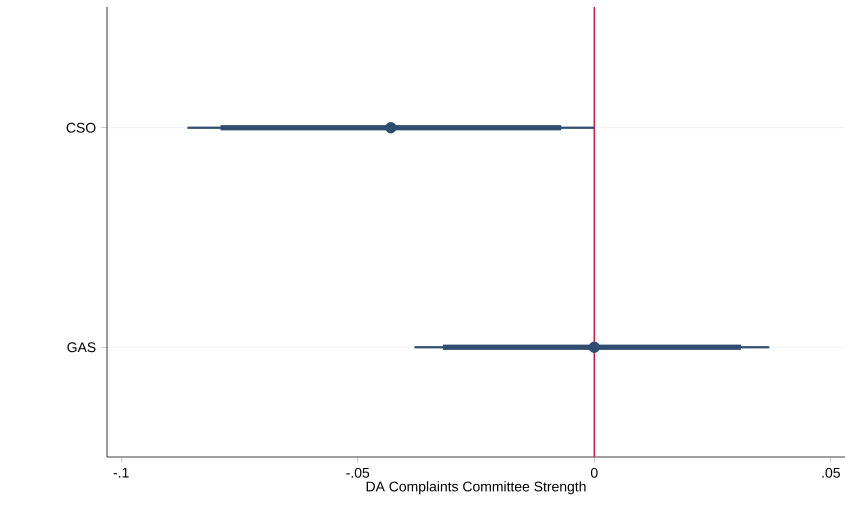  What do you see at coordinates (81, 127) in the screenshot?
I see `y-tick-label: CSO` at bounding box center [81, 127].